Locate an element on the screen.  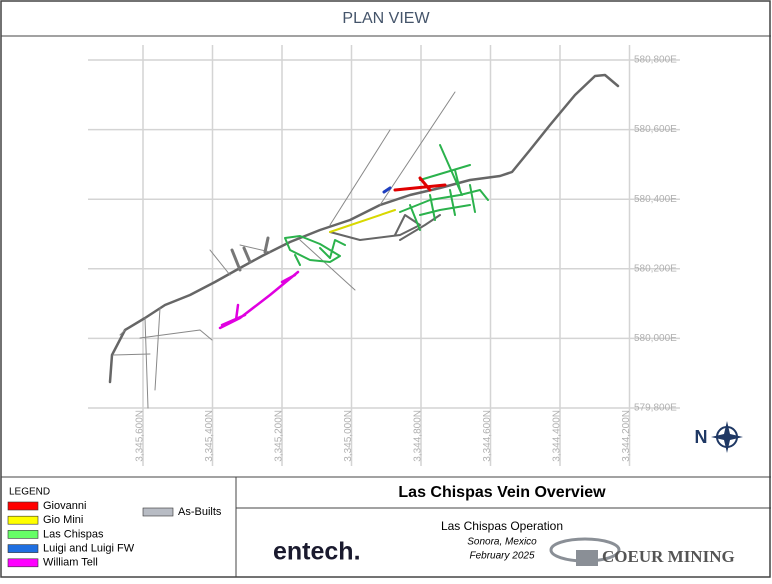
legend-label: Gio Mini is located at coordinates (63, 520).